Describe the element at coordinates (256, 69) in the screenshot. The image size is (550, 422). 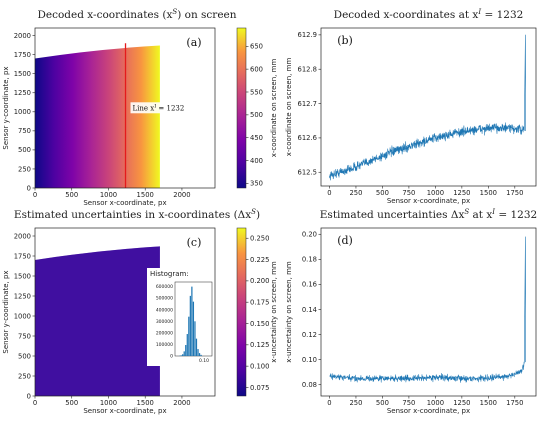
I see `colorbar-tick-label-a: 600` at that location.